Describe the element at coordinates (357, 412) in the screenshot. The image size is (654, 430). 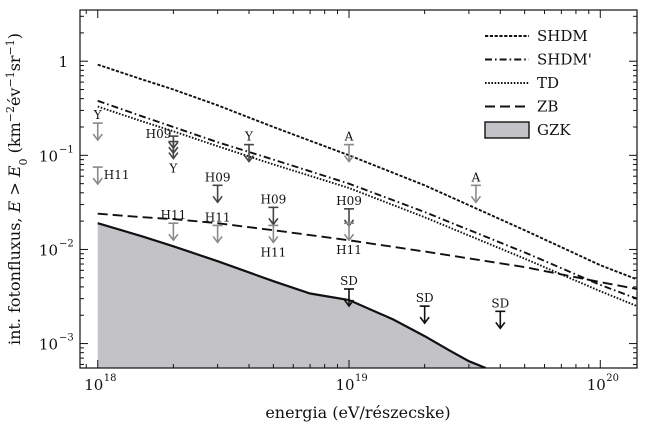
I see `x-axis-label: energia (eV/részecske)` at that location.